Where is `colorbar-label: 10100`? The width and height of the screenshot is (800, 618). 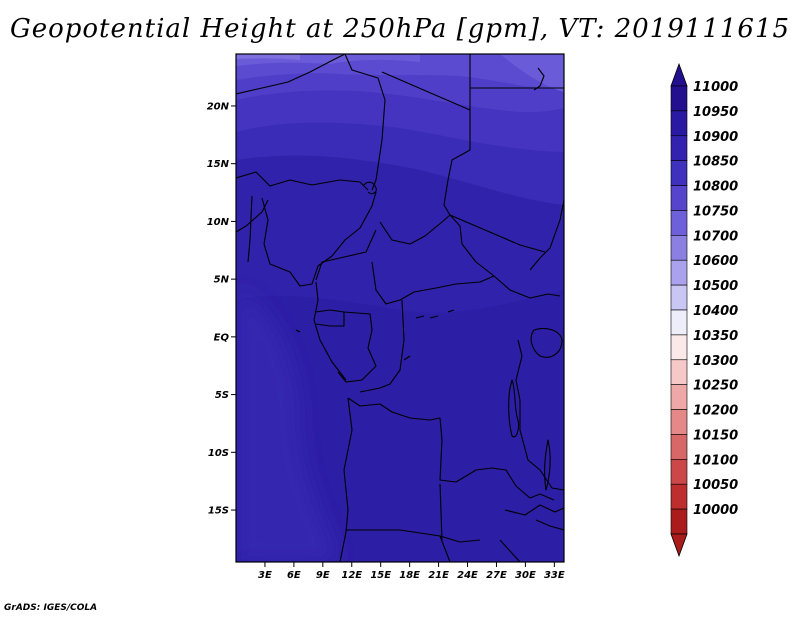 colorbar-label: 10100 is located at coordinates (715, 460).